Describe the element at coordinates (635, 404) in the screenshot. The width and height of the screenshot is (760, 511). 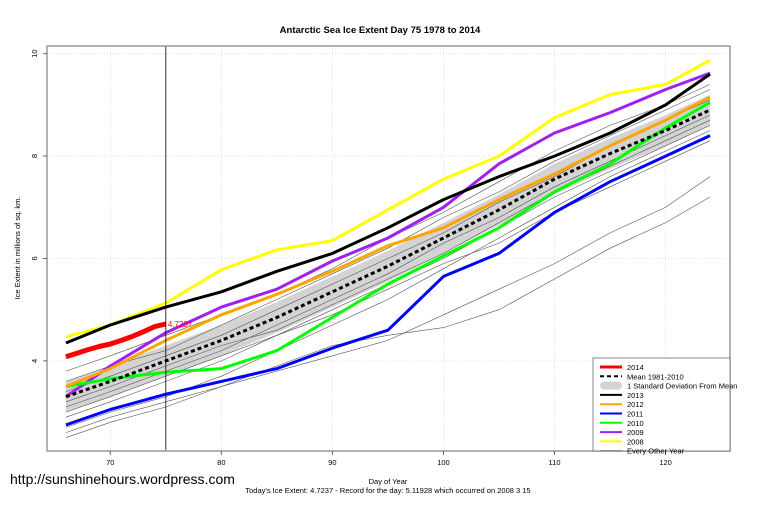
I see `legend-label: 2012` at that location.